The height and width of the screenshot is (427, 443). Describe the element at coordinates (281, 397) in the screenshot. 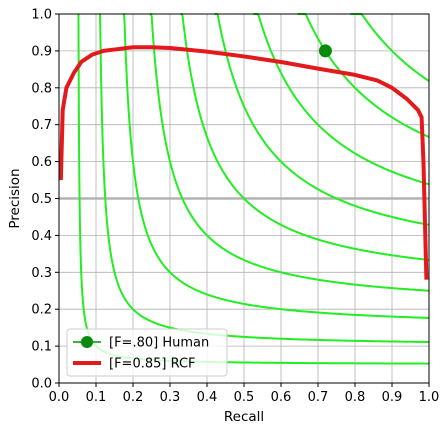

I see `x-tick-label: 0.6` at that location.